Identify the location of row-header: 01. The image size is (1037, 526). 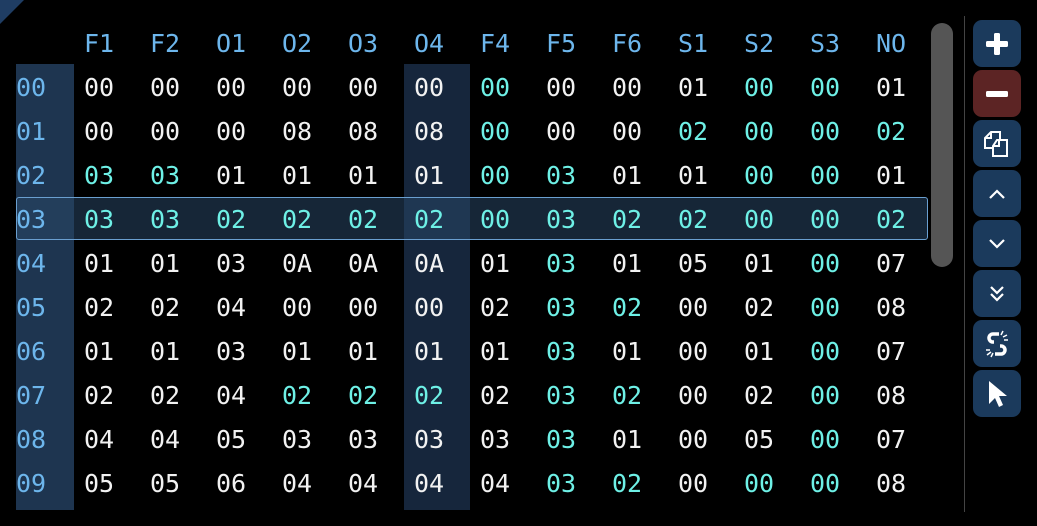
(31, 131).